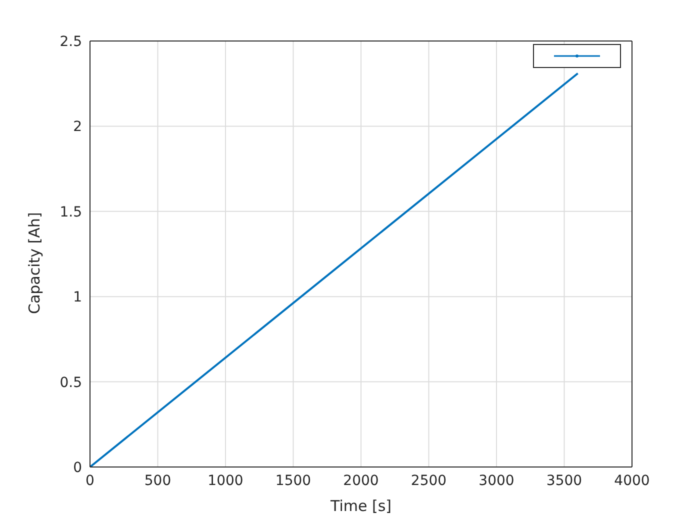 This screenshot has height=525, width=700. I want to click on x-tick-label: 3000, so click(496, 480).